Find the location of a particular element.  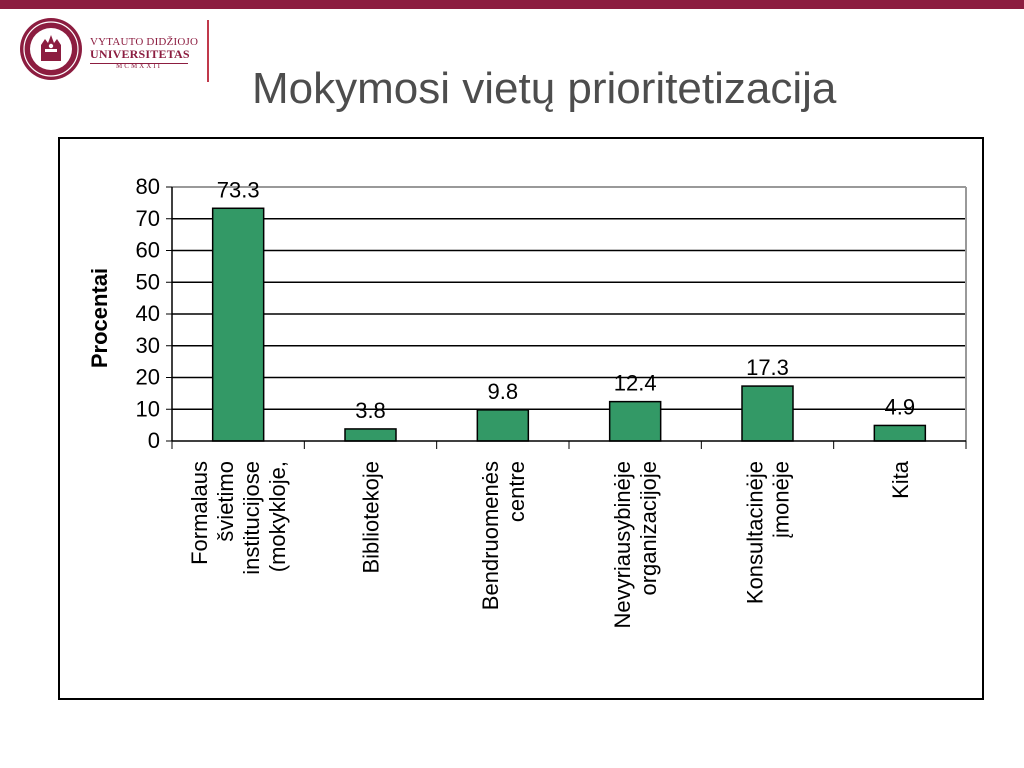

y-tick-label: 0 is located at coordinates (154, 440).